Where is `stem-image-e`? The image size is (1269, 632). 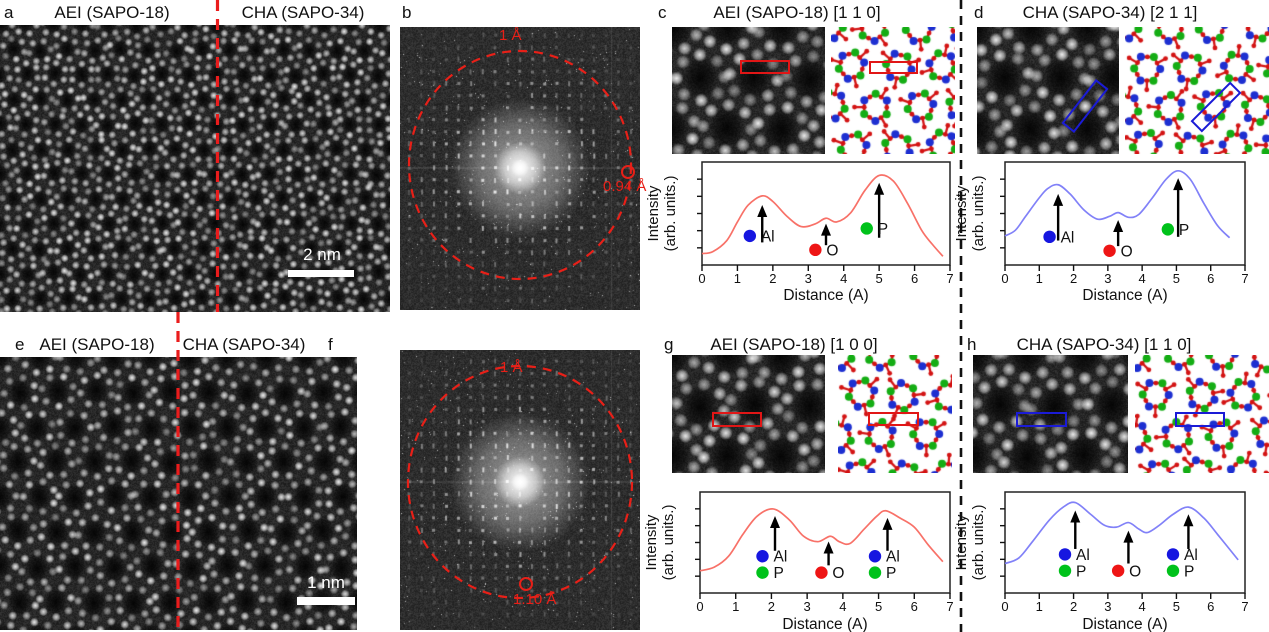 stem-image-e is located at coordinates (178, 493).